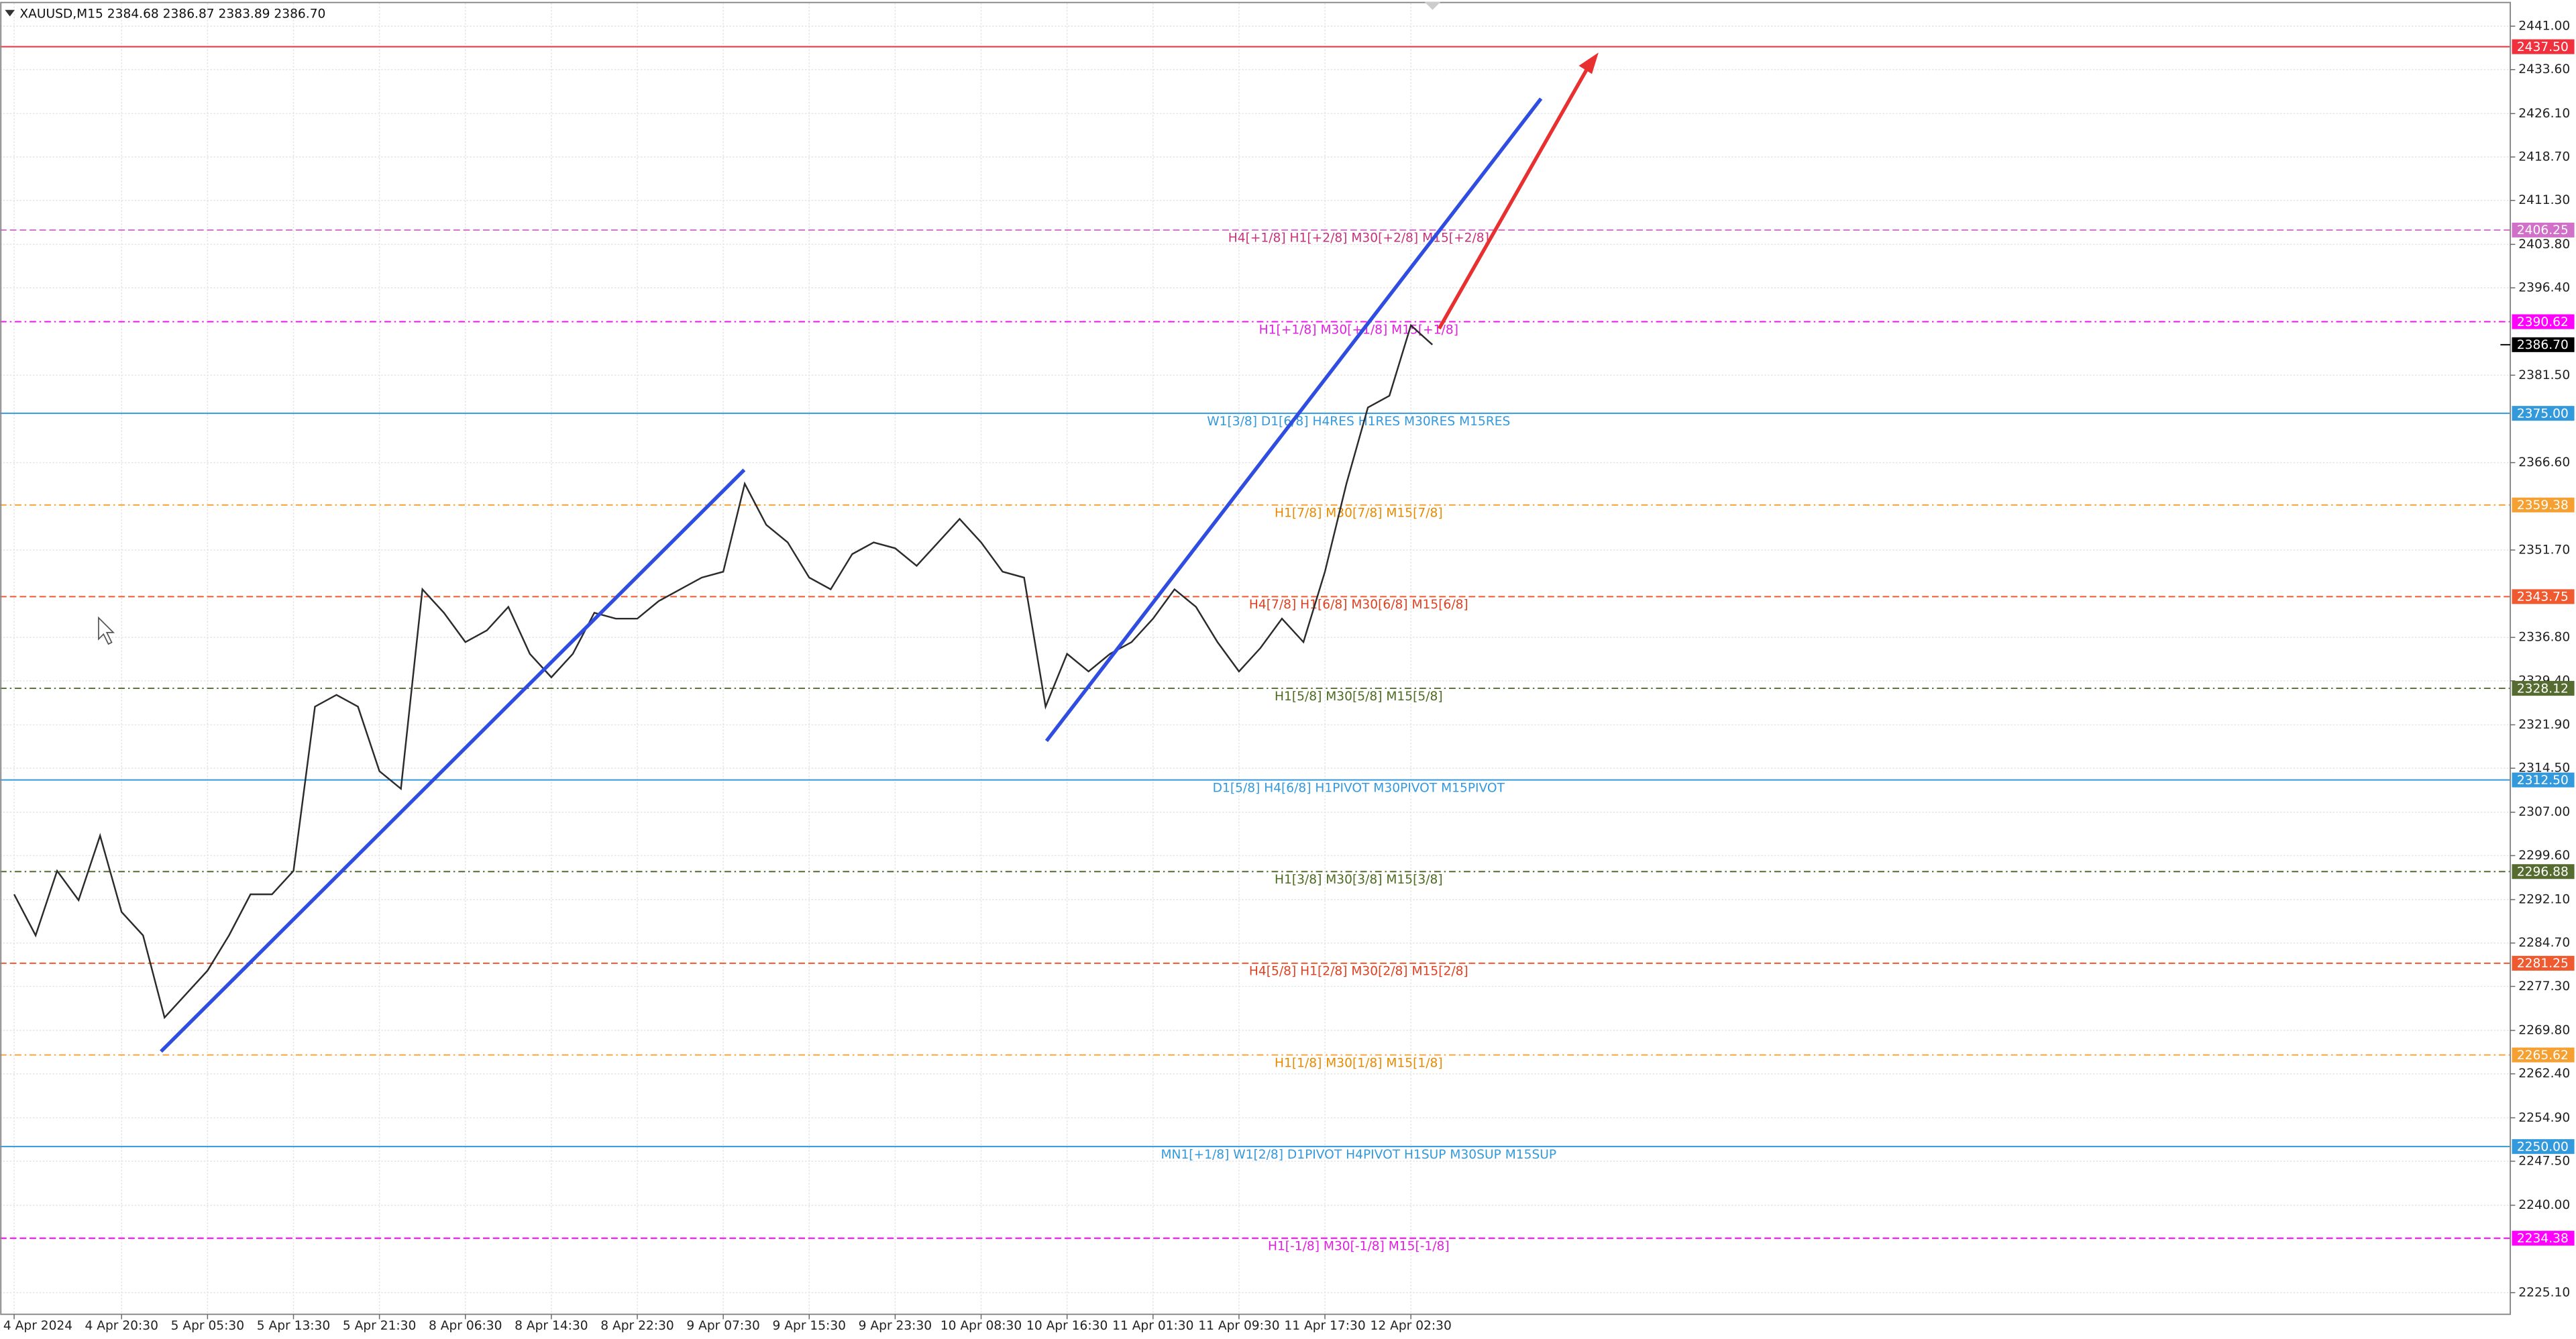  What do you see at coordinates (810, 1326) in the screenshot?
I see `x-tick-label: 9 Apr 15:30` at bounding box center [810, 1326].